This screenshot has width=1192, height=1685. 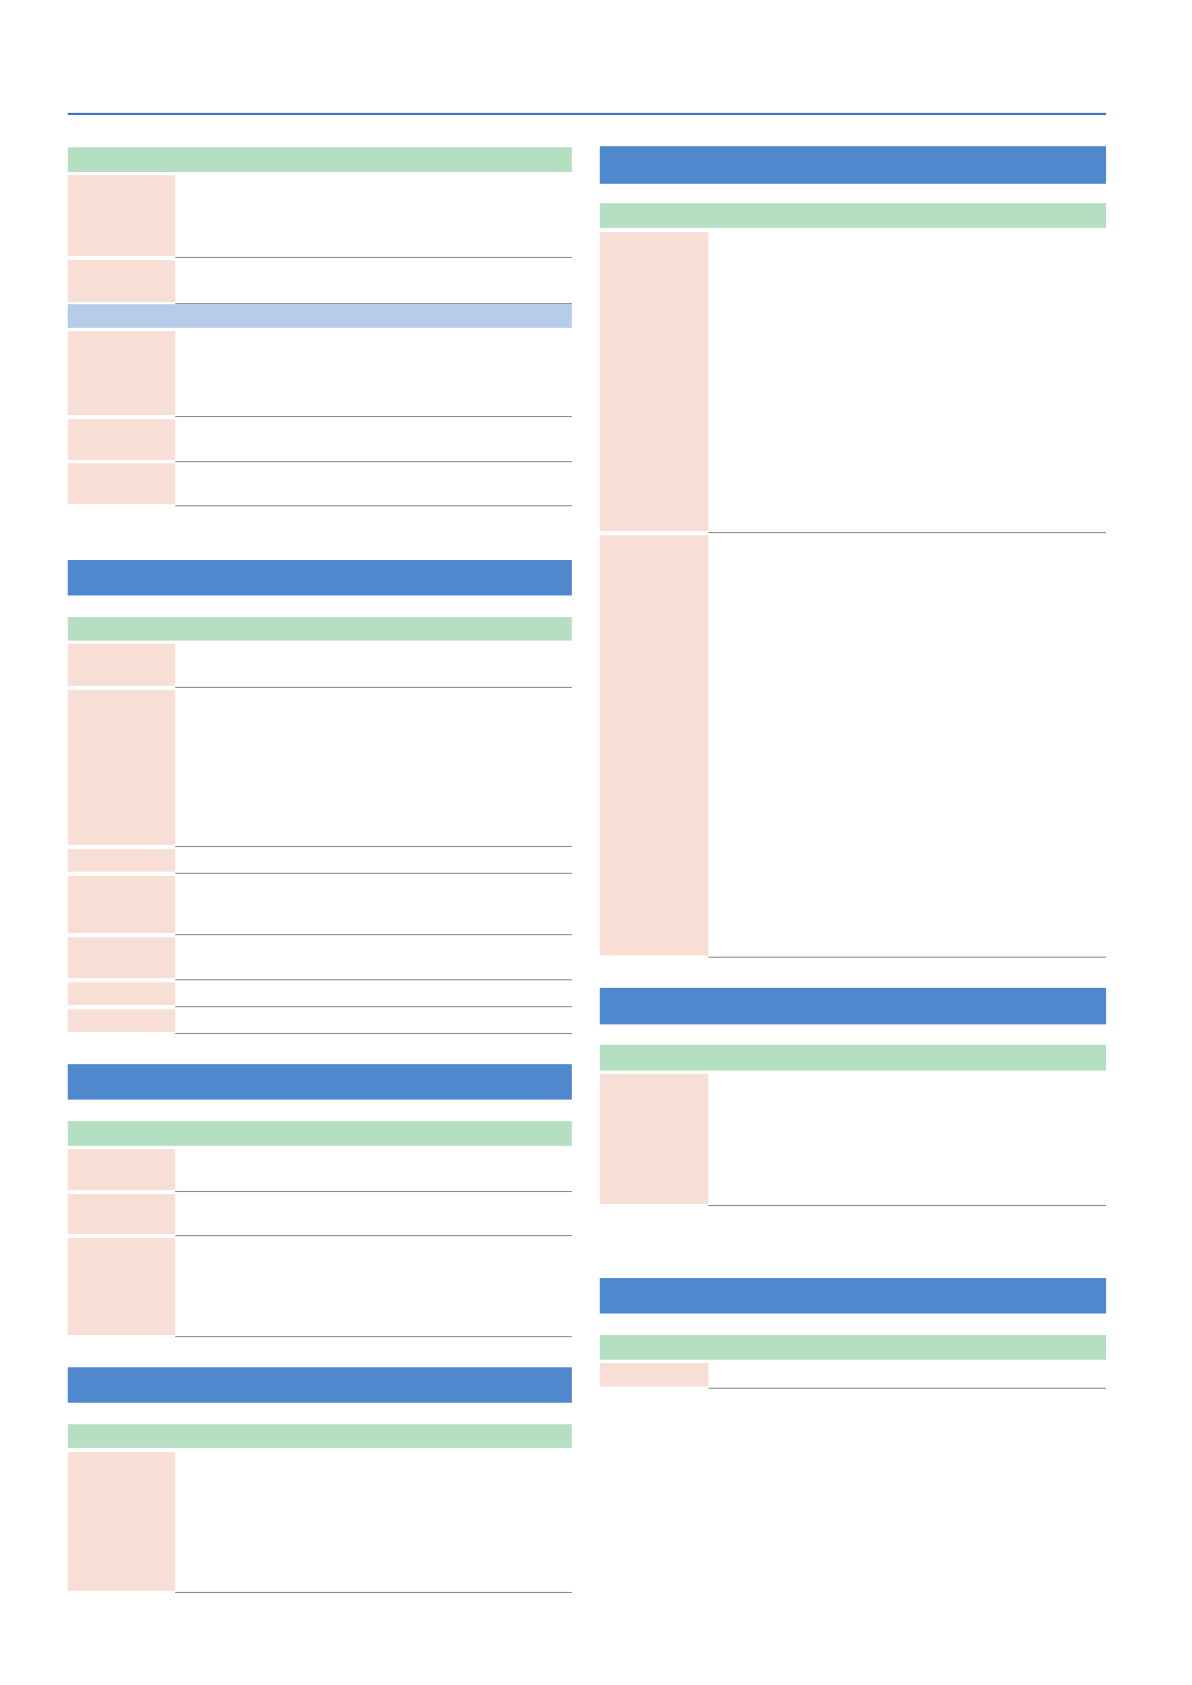 I want to click on header-rule, so click(x=587, y=114).